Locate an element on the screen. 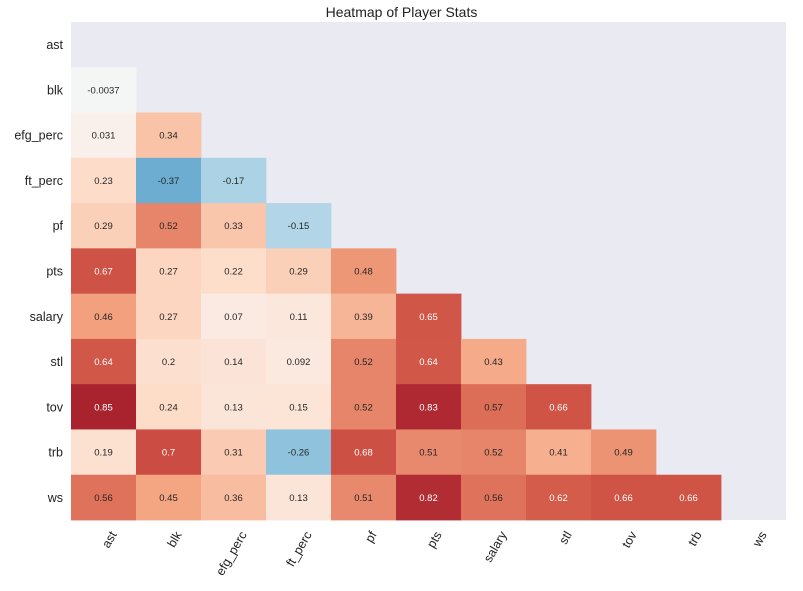  cell-value-tov-pts: 0.83 is located at coordinates (428, 407).